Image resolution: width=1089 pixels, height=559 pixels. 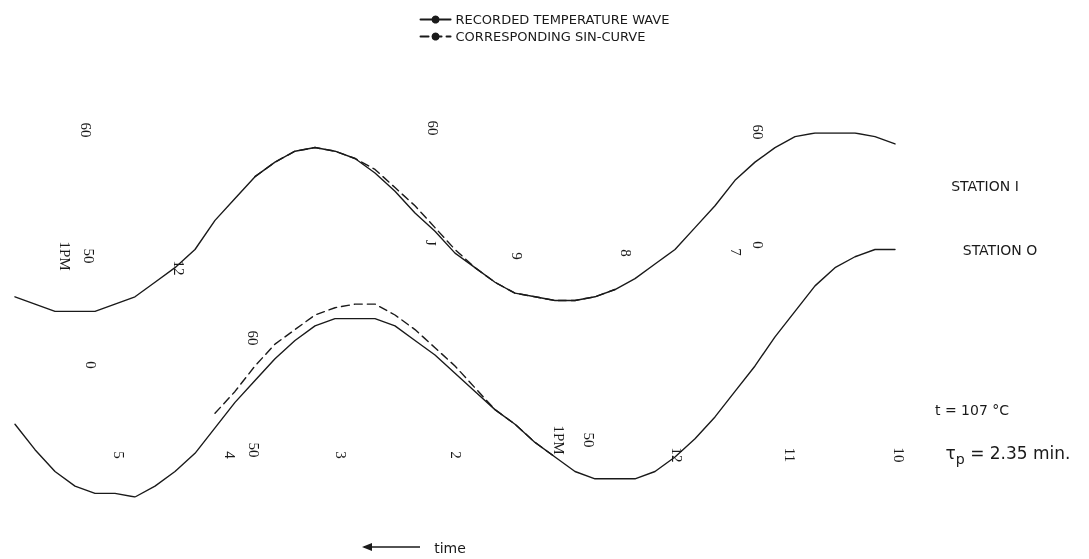 What do you see at coordinates (340, 455) in the screenshot?
I see `annotation: 3` at bounding box center [340, 455].